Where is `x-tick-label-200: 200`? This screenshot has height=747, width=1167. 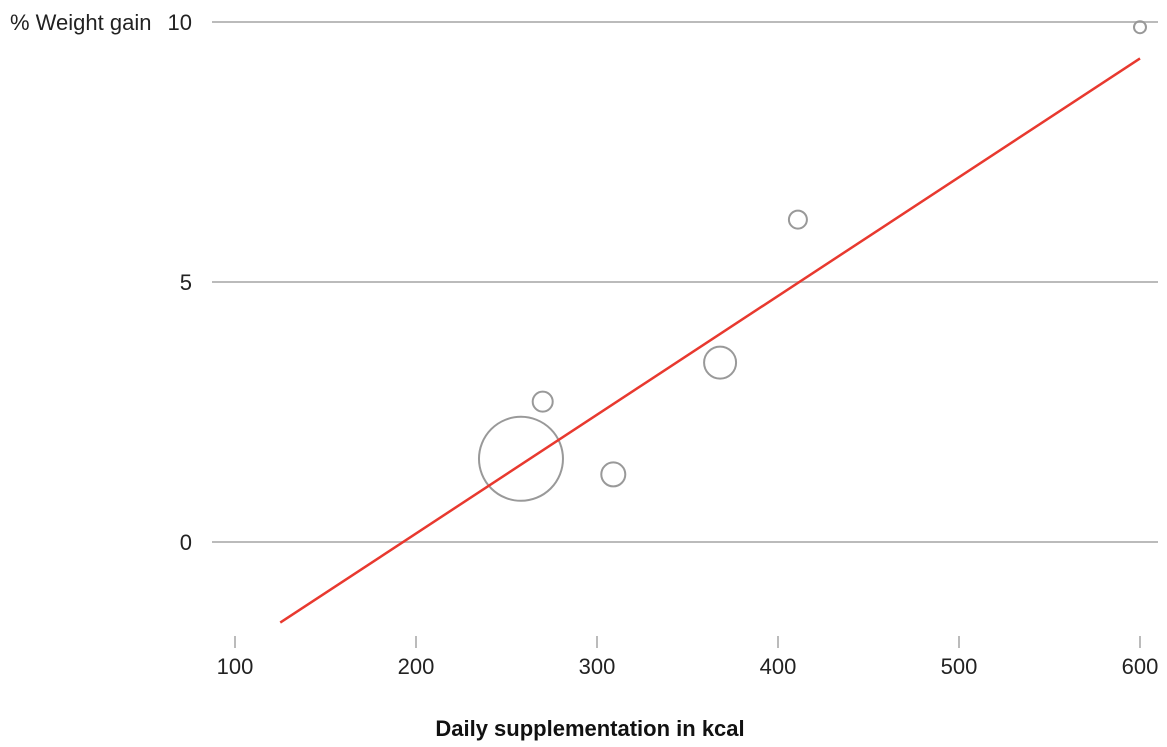
x-tick-label-200: 200 is located at coordinates (416, 666).